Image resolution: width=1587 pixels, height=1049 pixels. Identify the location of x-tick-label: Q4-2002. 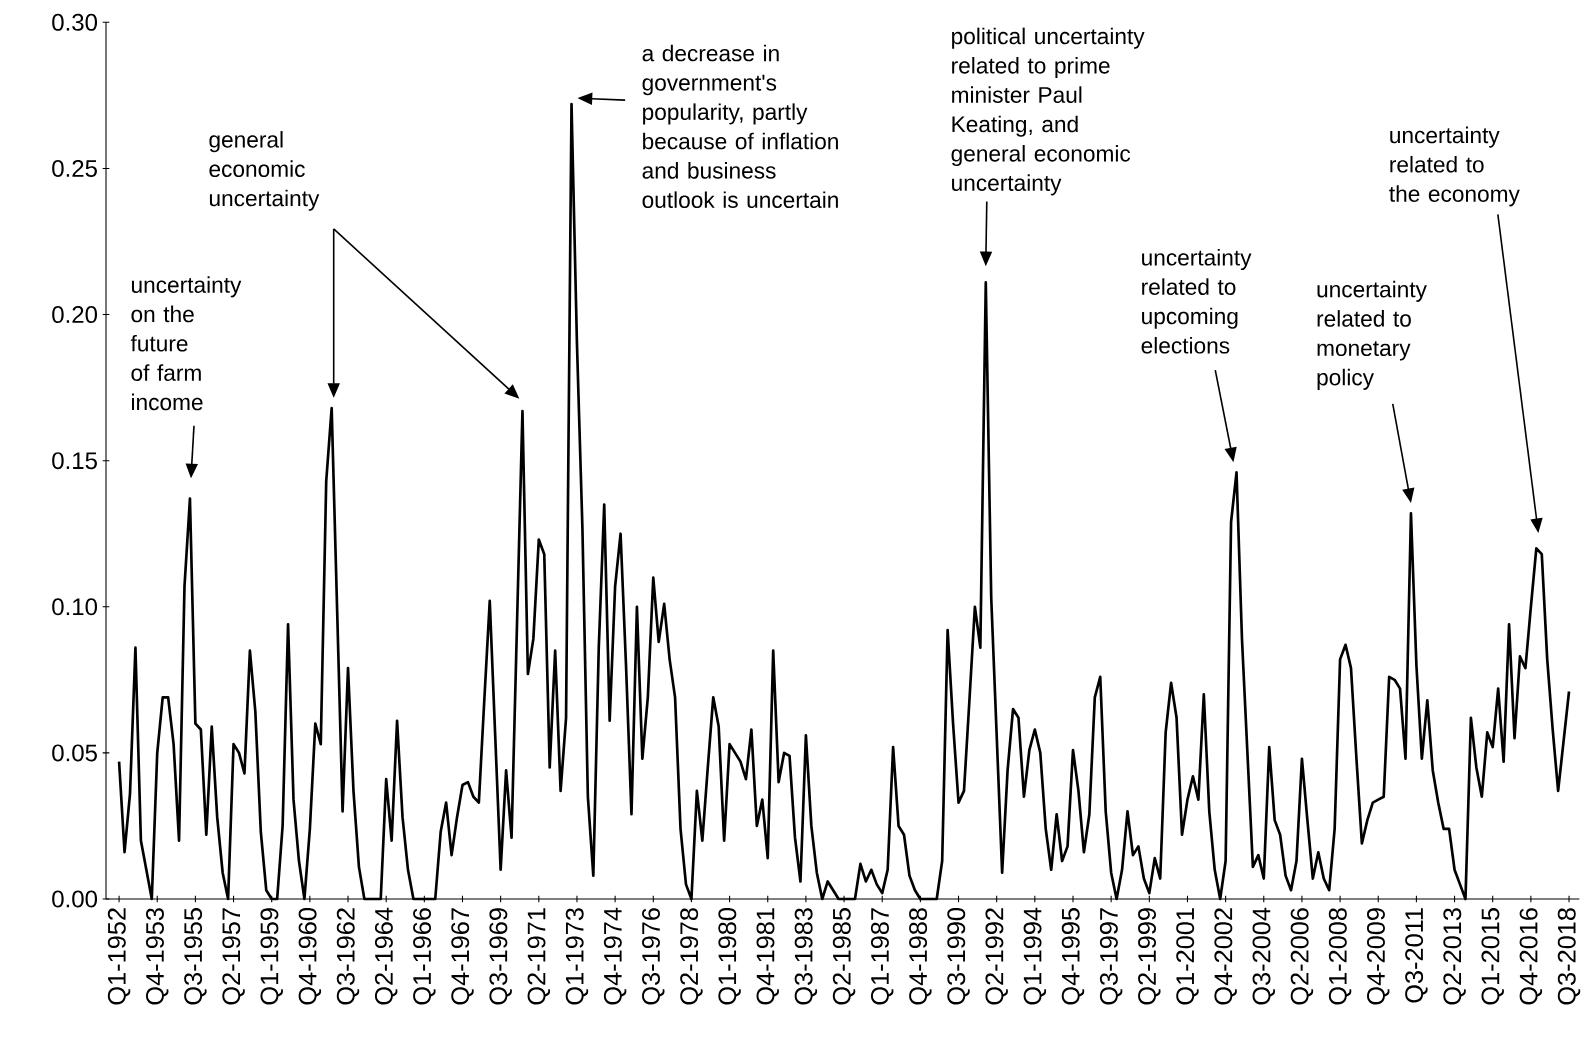
(1225, 956).